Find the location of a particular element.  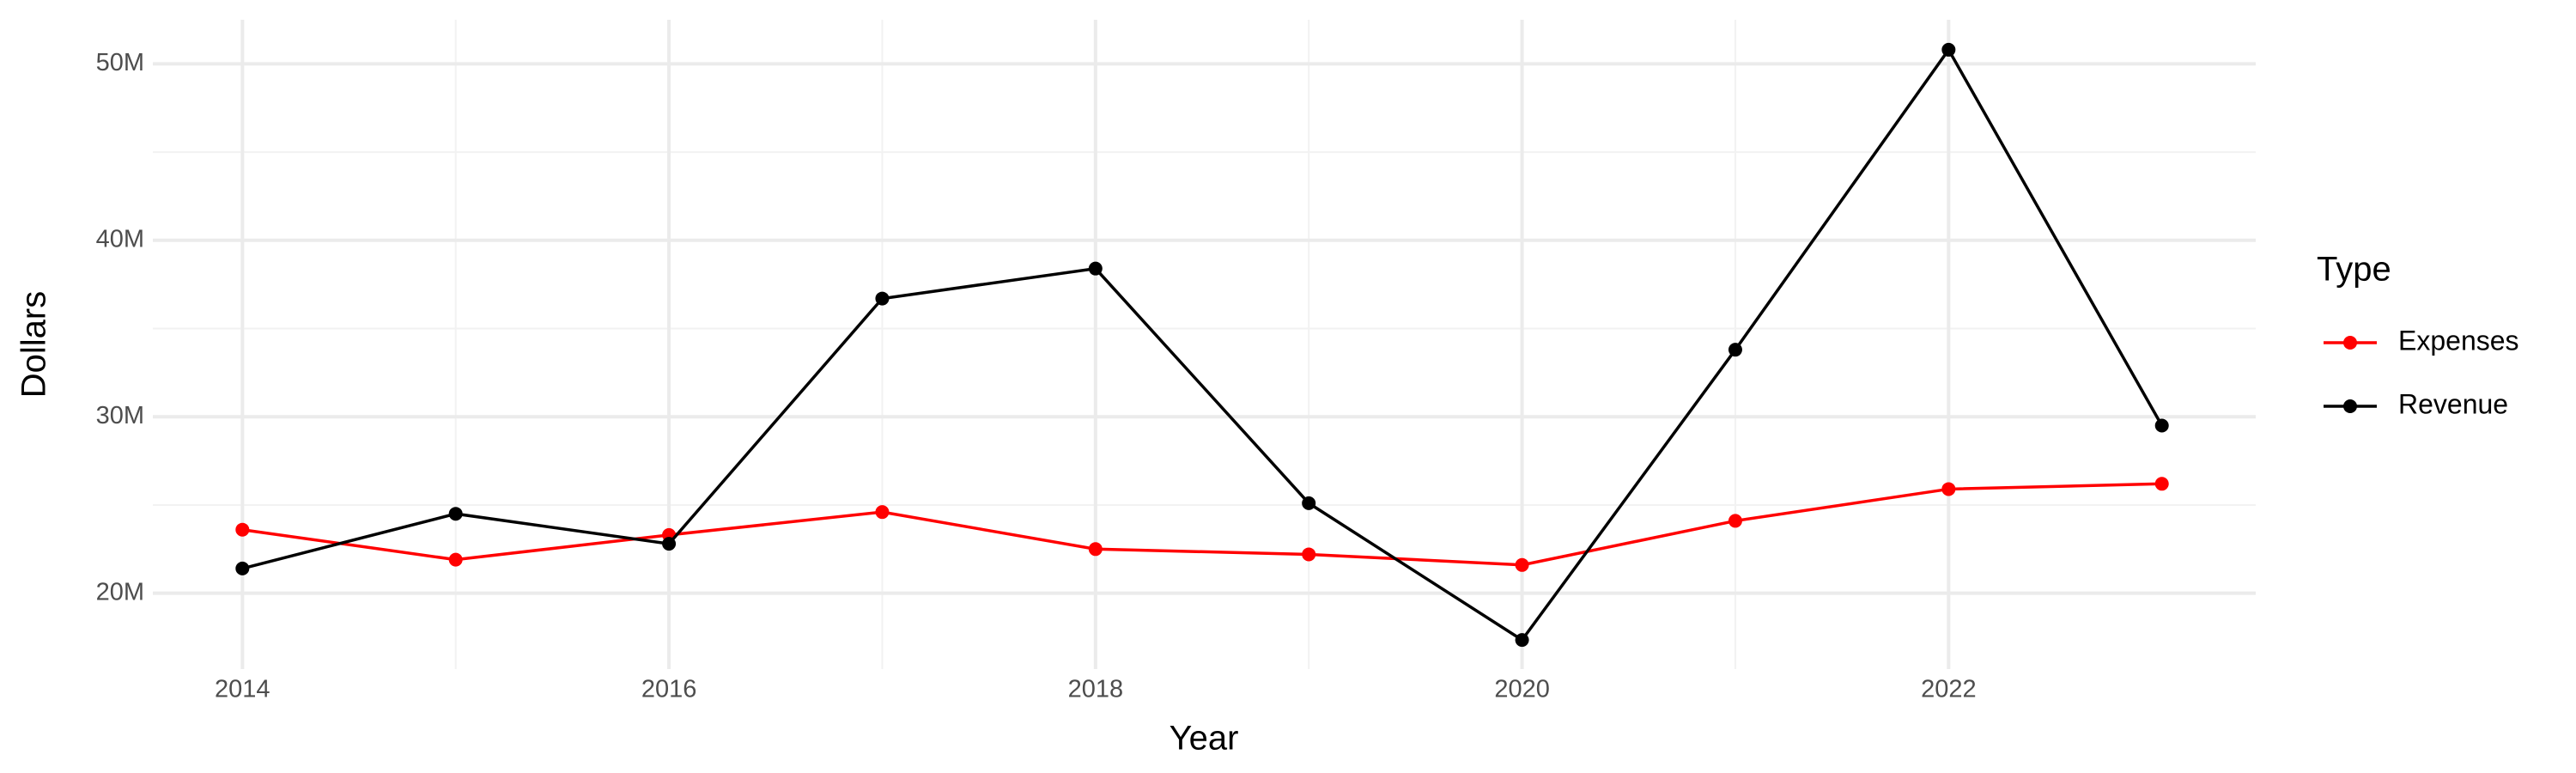

x-tick-label: 2018 is located at coordinates (1096, 689).